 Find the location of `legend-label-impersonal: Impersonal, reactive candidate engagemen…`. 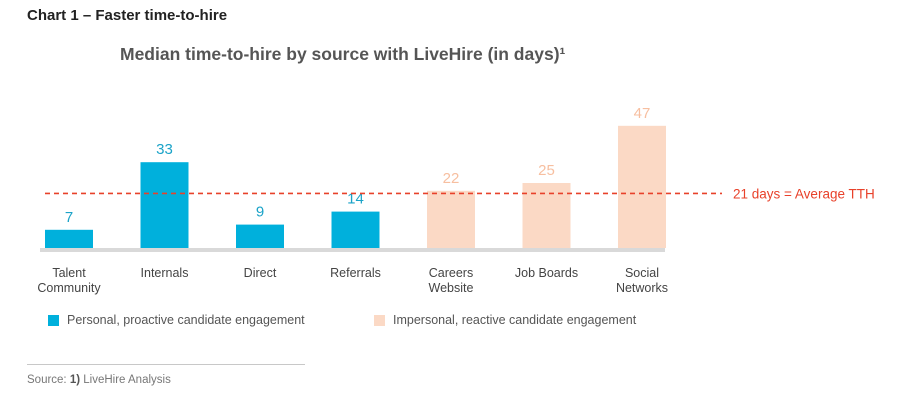

legend-label-impersonal: Impersonal, reactive candidate engagemen… is located at coordinates (515, 320).